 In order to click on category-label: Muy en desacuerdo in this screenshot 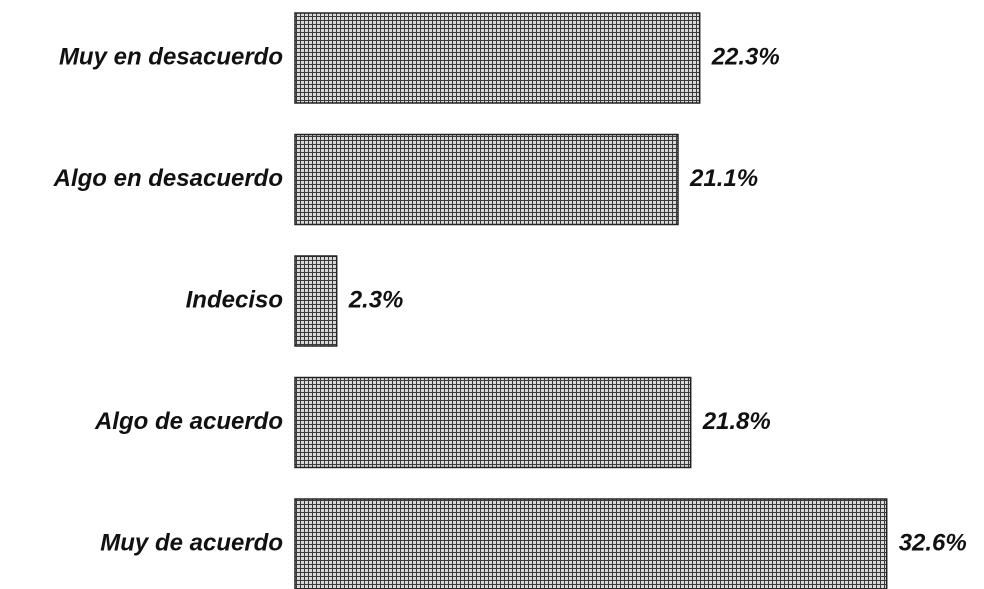, I will do `click(171, 56)`.